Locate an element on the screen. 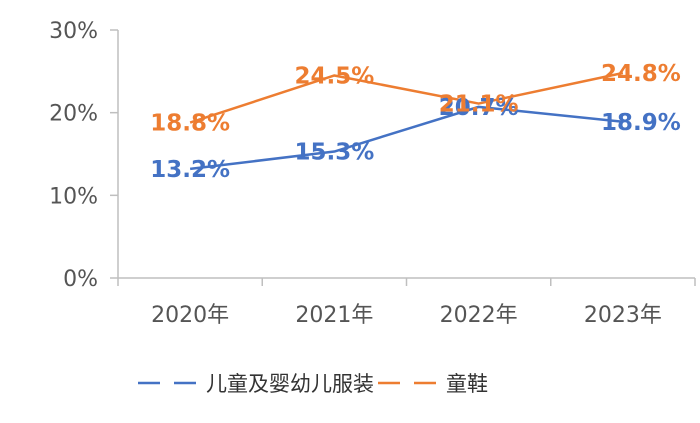 The width and height of the screenshot is (700, 423). chart-legend: 儿童及婴幼儿服装 童鞋 is located at coordinates (313, 384).